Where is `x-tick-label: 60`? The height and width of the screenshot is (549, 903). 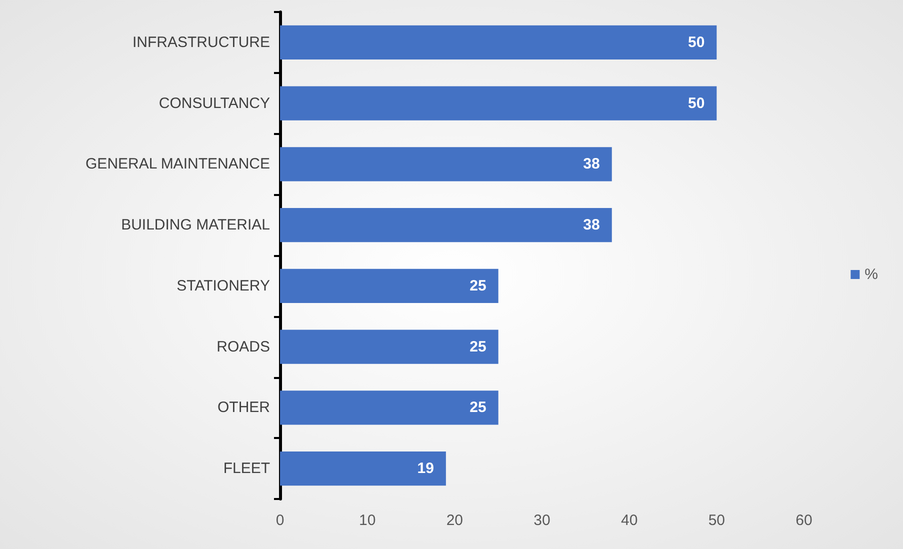 x-tick-label: 60 is located at coordinates (804, 520).